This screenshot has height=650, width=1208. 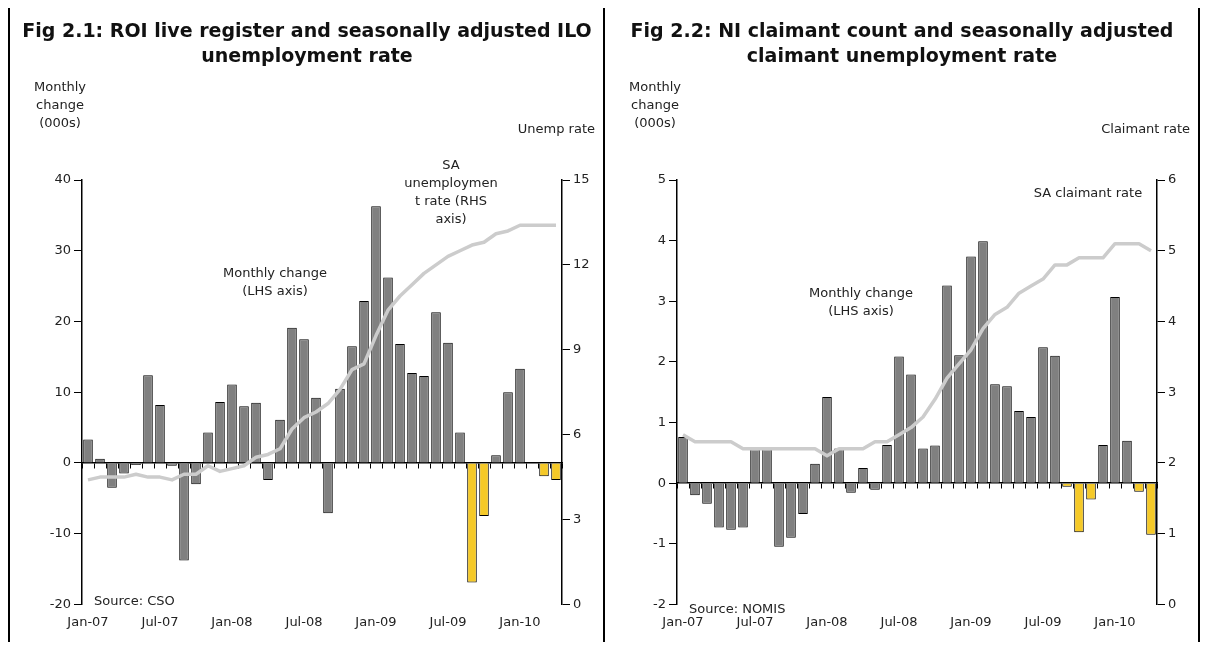 I want to click on y-tick-label: 4, so click(x=661, y=239).